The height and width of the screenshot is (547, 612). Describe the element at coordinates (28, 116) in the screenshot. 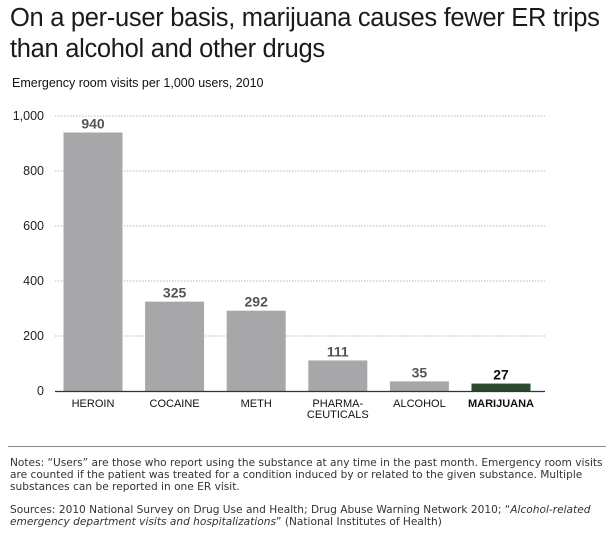

I see `y-tick-label: 1,000` at that location.